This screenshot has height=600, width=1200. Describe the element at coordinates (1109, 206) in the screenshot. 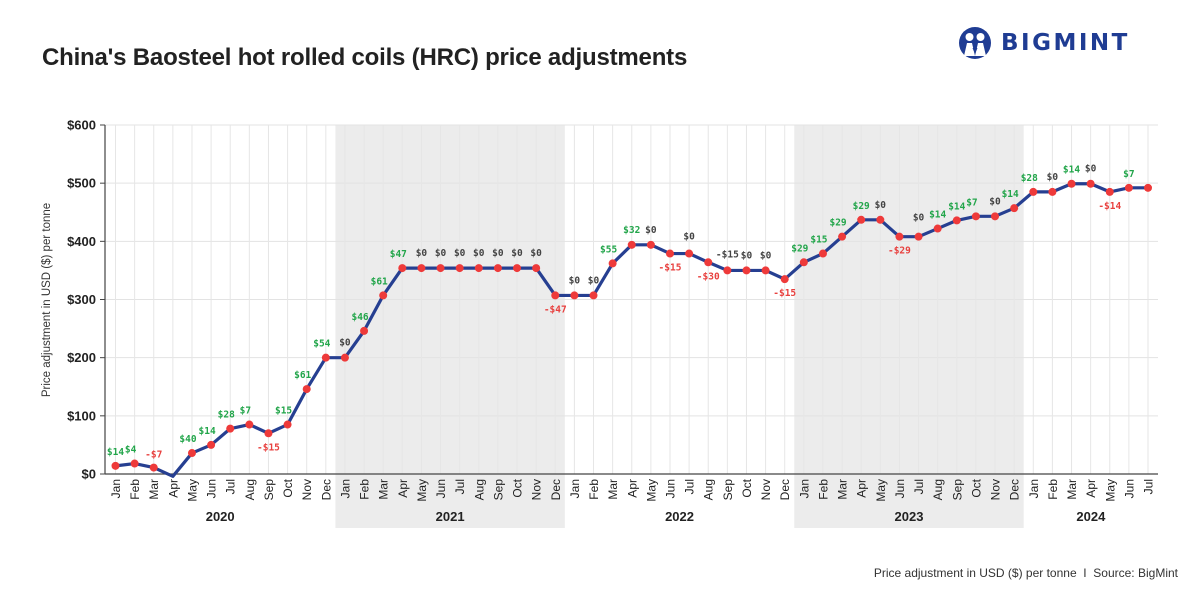

I see `data-label: -$14` at that location.